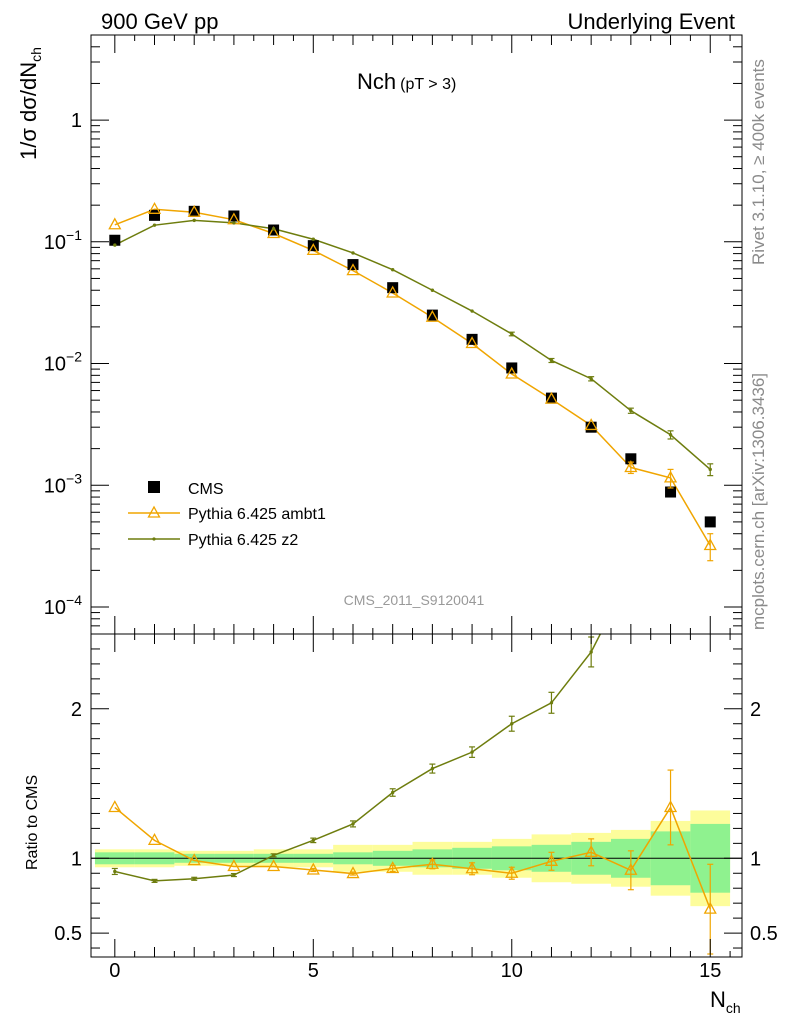 This screenshot has width=786, height=1024. What do you see at coordinates (32, 822) in the screenshot?
I see `ratio-y-axis-label: Ratio to CMS` at bounding box center [32, 822].